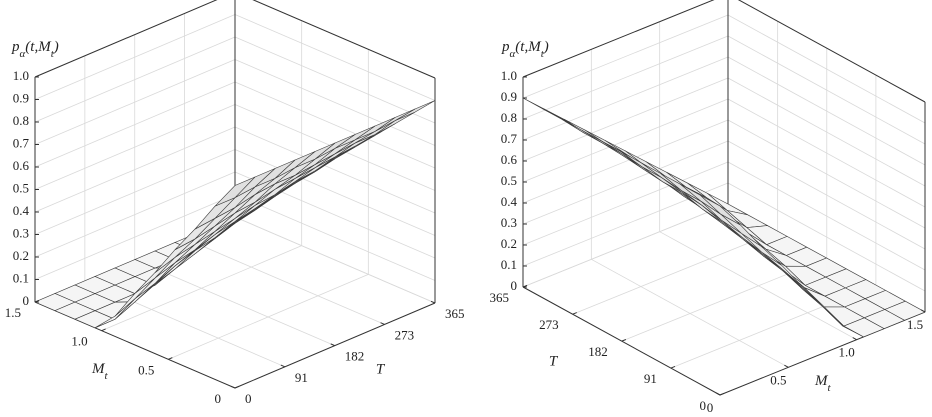  What do you see at coordinates (381, 369) in the screenshot?
I see `x-axis-label: T` at bounding box center [381, 369].